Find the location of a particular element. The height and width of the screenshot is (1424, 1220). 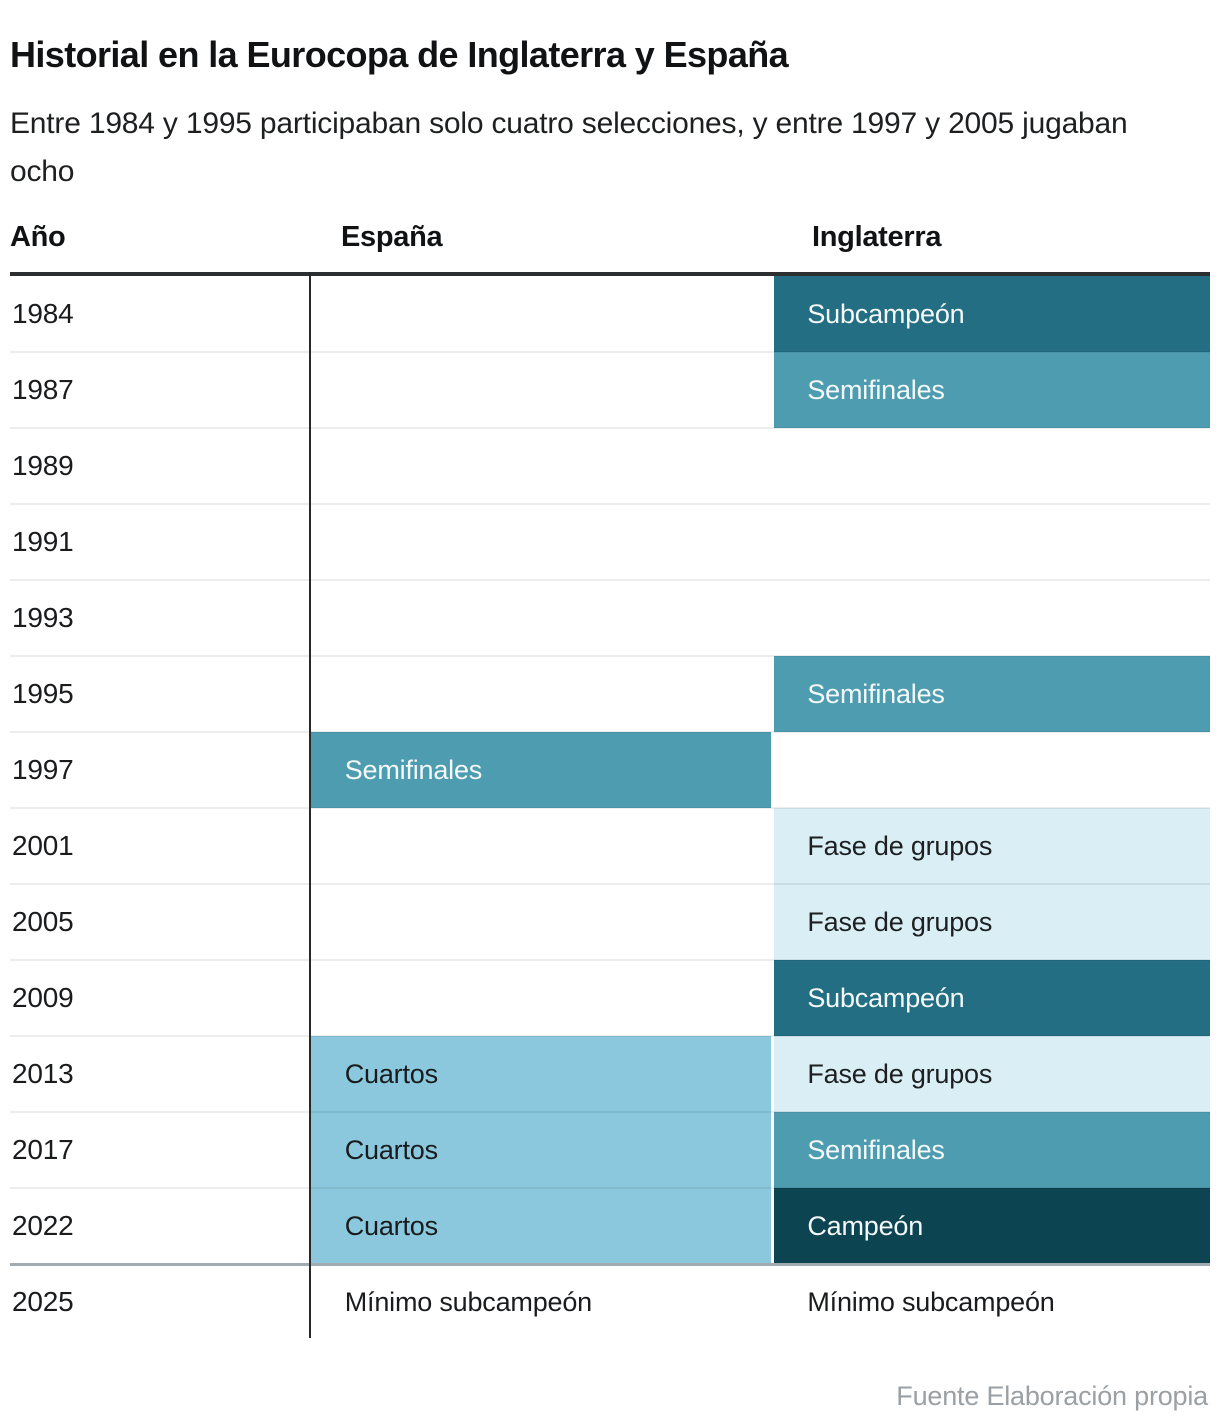

england-result-cell: Mínimo subcampeón is located at coordinates (931, 1301).